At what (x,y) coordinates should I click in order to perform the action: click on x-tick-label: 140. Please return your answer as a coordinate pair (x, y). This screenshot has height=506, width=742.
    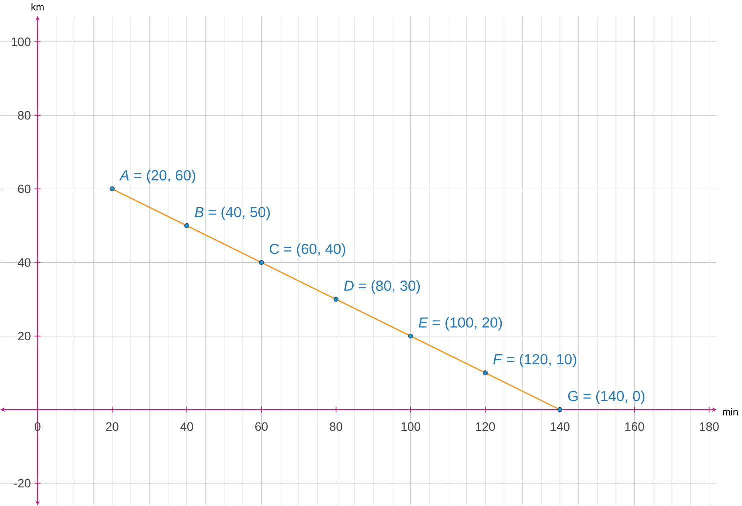
    Looking at the image, I should click on (560, 427).